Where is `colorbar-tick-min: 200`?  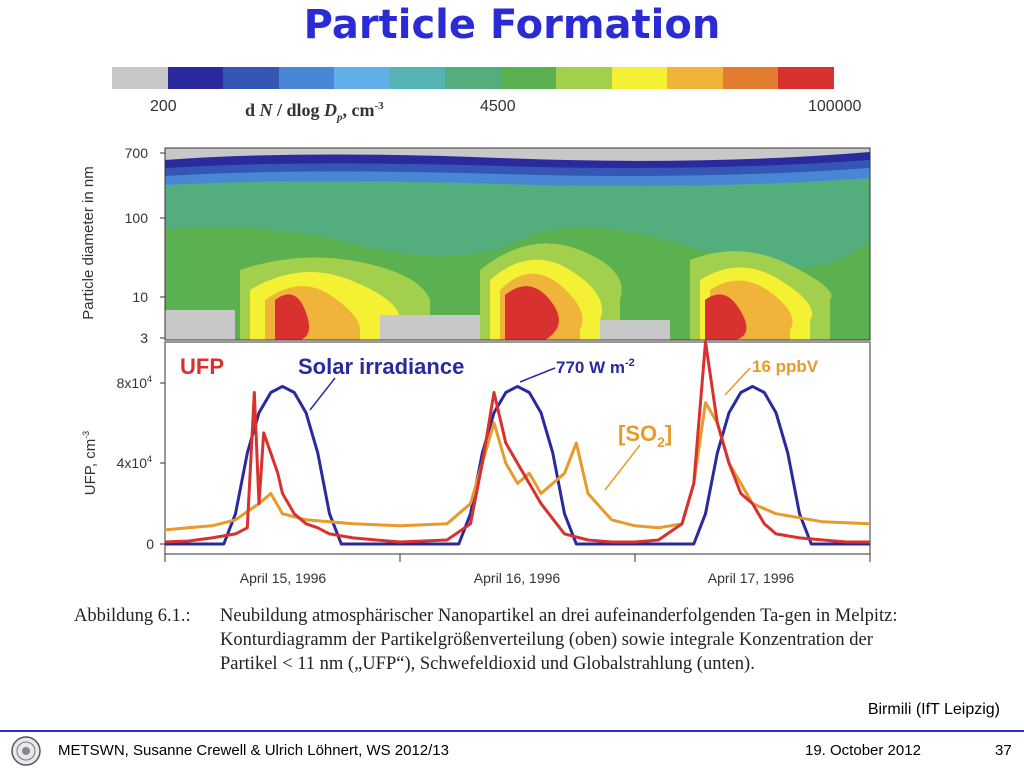 colorbar-tick-min: 200 is located at coordinates (163, 106).